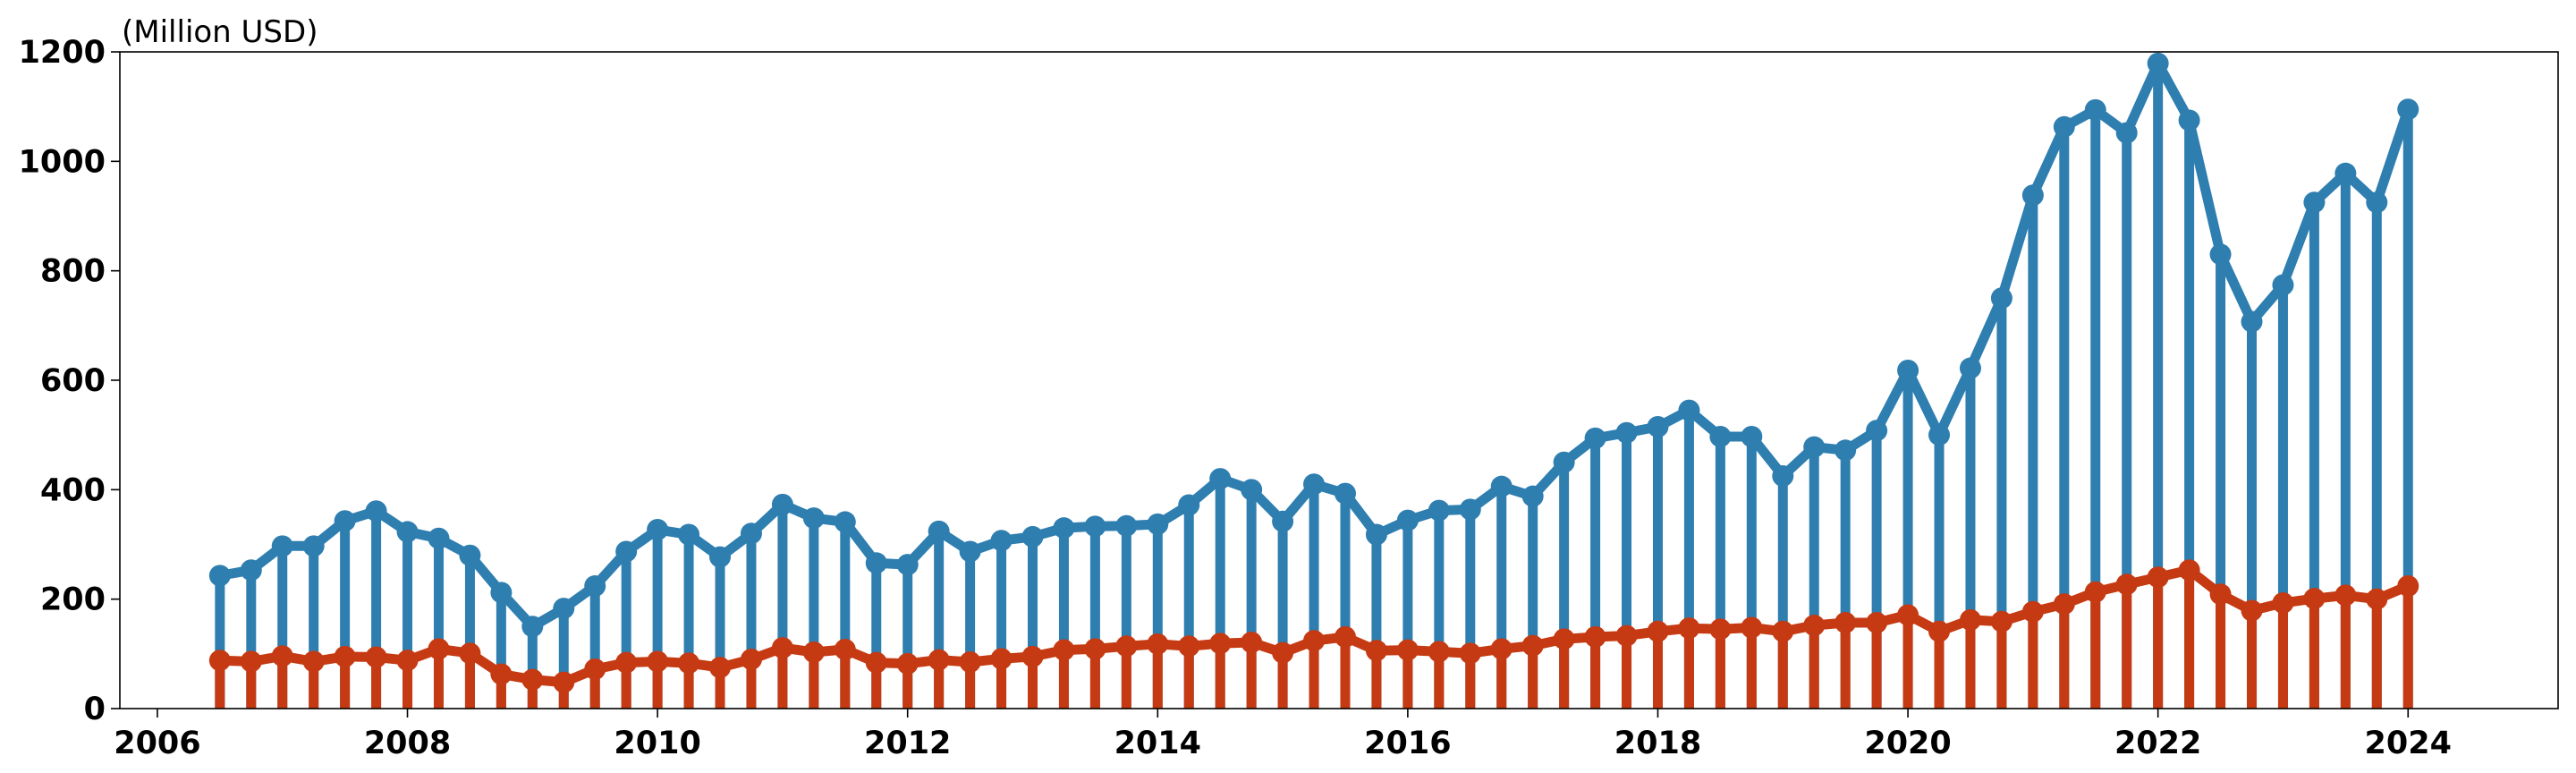 The image size is (2576, 773). Describe the element at coordinates (407, 743) in the screenshot. I see `x-tick-label: 2008` at that location.